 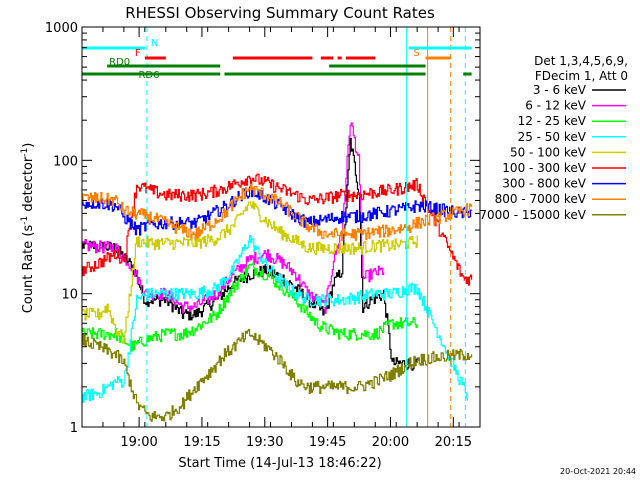 I want to click on series-line-100-300-kev, so click(x=277, y=229).